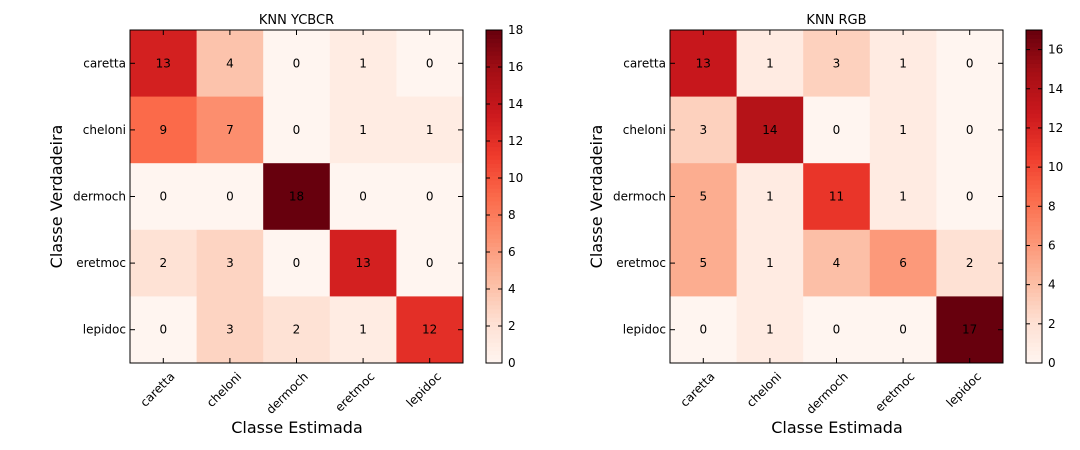 The width and height of the screenshot is (1080, 450). I want to click on colorbar-tick-label: 6, so click(512, 252).